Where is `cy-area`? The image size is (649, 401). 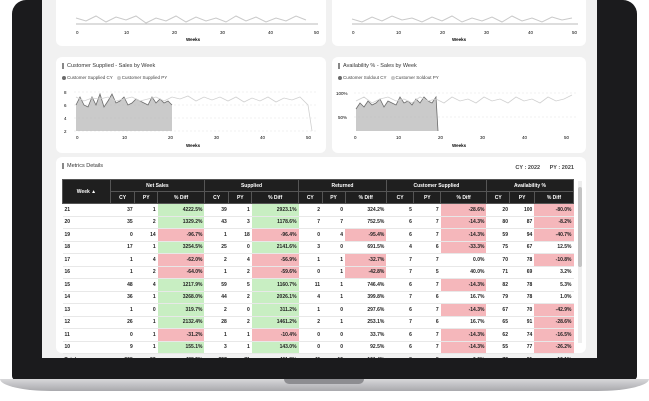
cy-area is located at coordinates (397, 114).